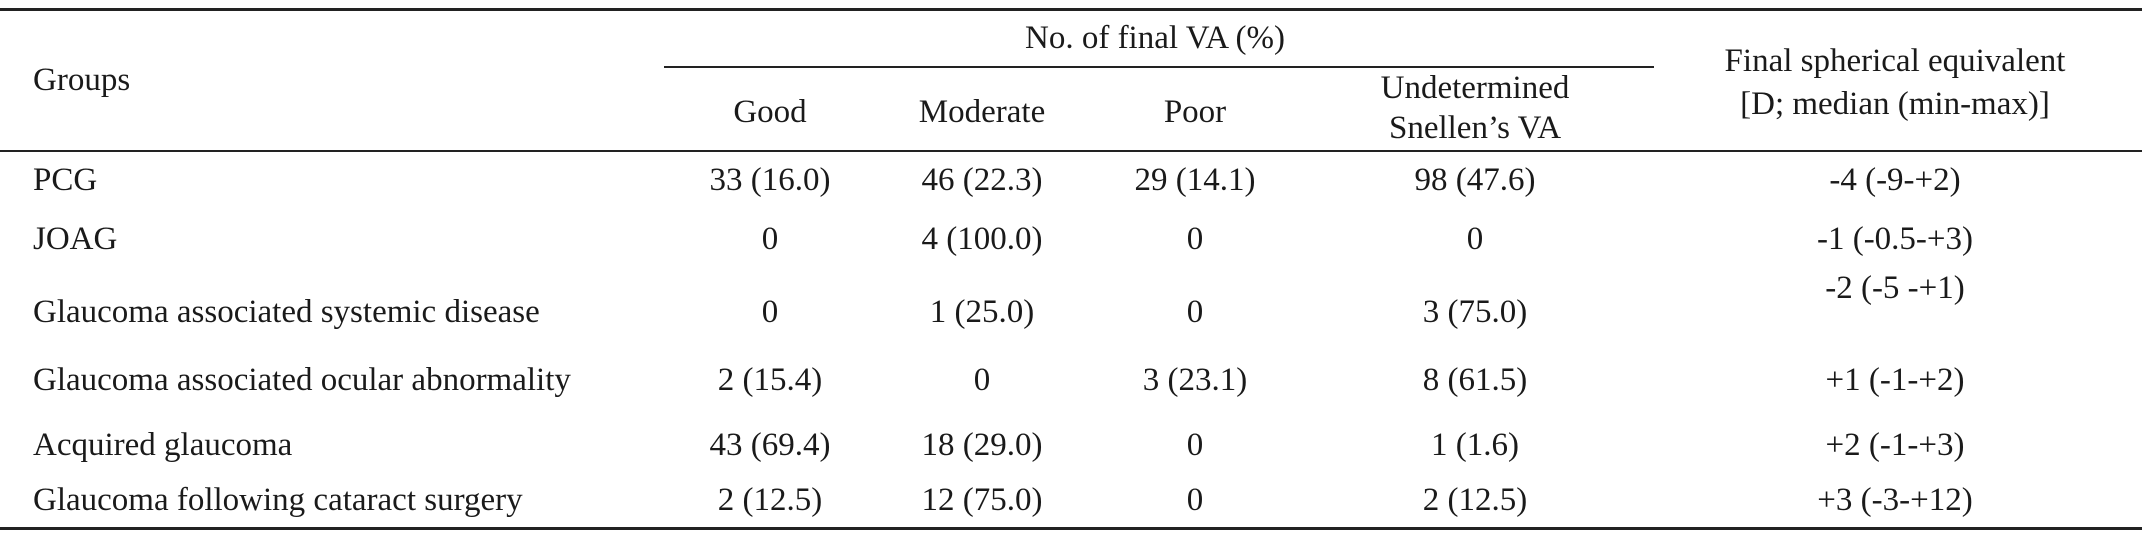 This screenshot has height=540, width=2142. Describe the element at coordinates (770, 380) in the screenshot. I see `table-cell-good: 2 (15.4)` at that location.